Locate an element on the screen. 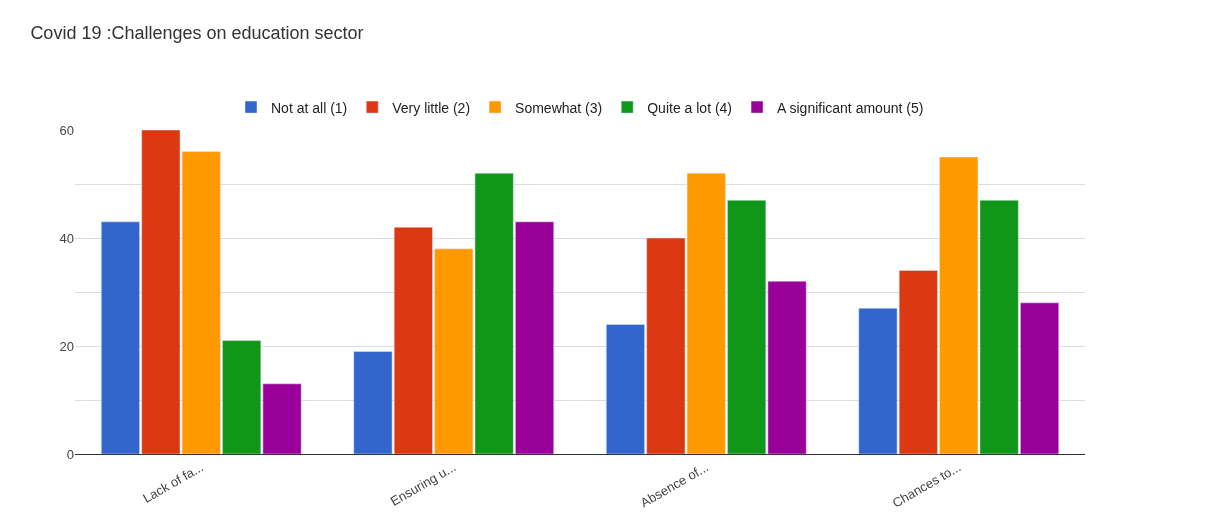 This screenshot has width=1215, height=529. chart-title: Covid 19 :Challenges on education sector is located at coordinates (197, 33).